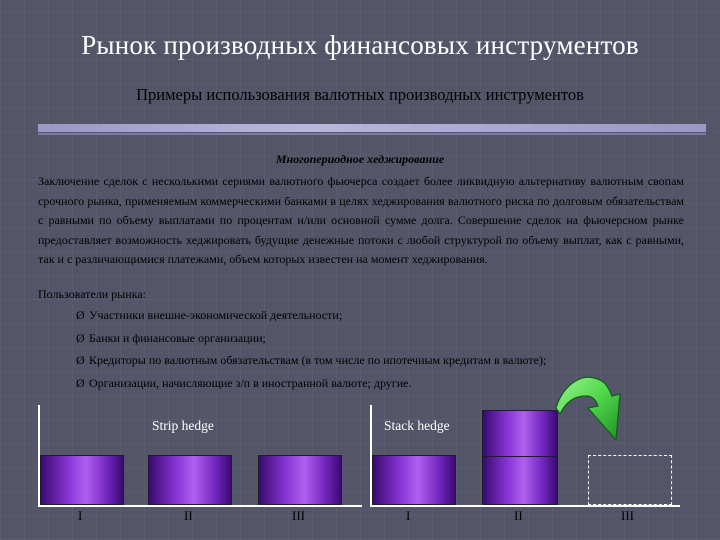  I want to click on stack-bar-divider, so click(520, 456).